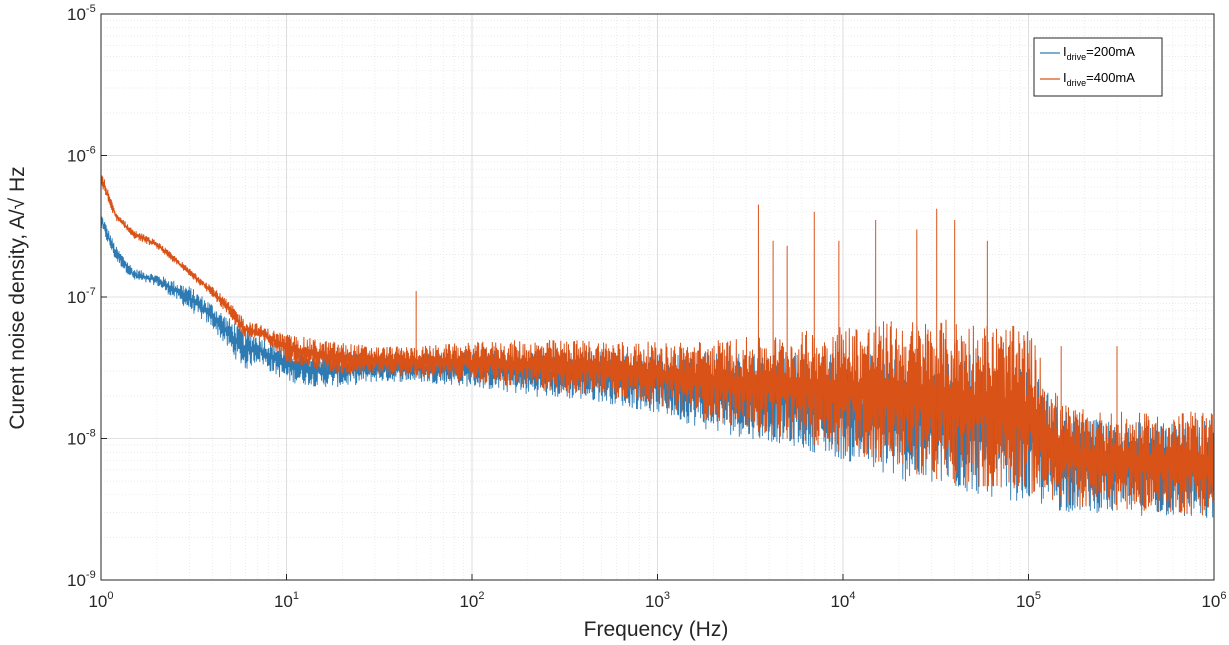  I want to click on legend-box, so click(1098, 67).